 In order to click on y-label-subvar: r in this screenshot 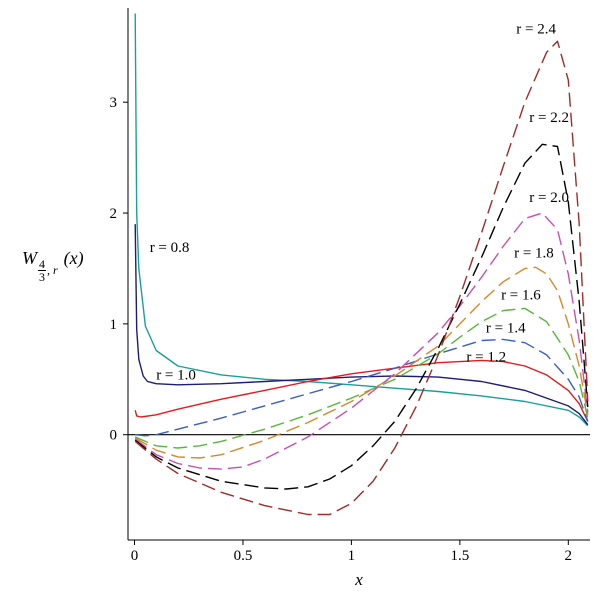, I will do `click(55, 270)`.